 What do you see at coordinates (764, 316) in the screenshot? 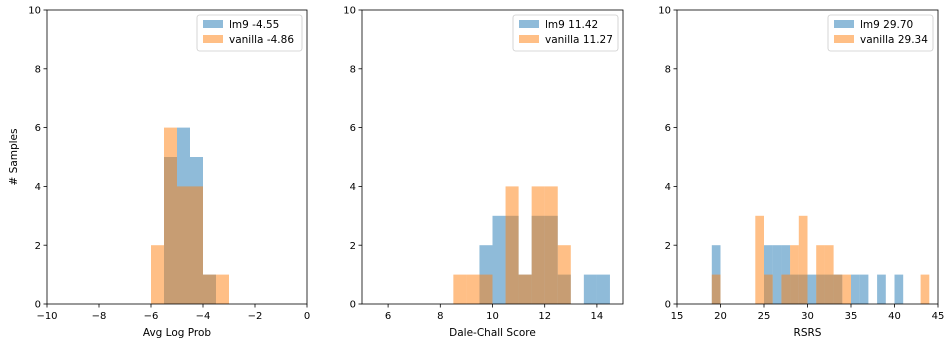
I see `x-tick-label: 25` at bounding box center [764, 316].